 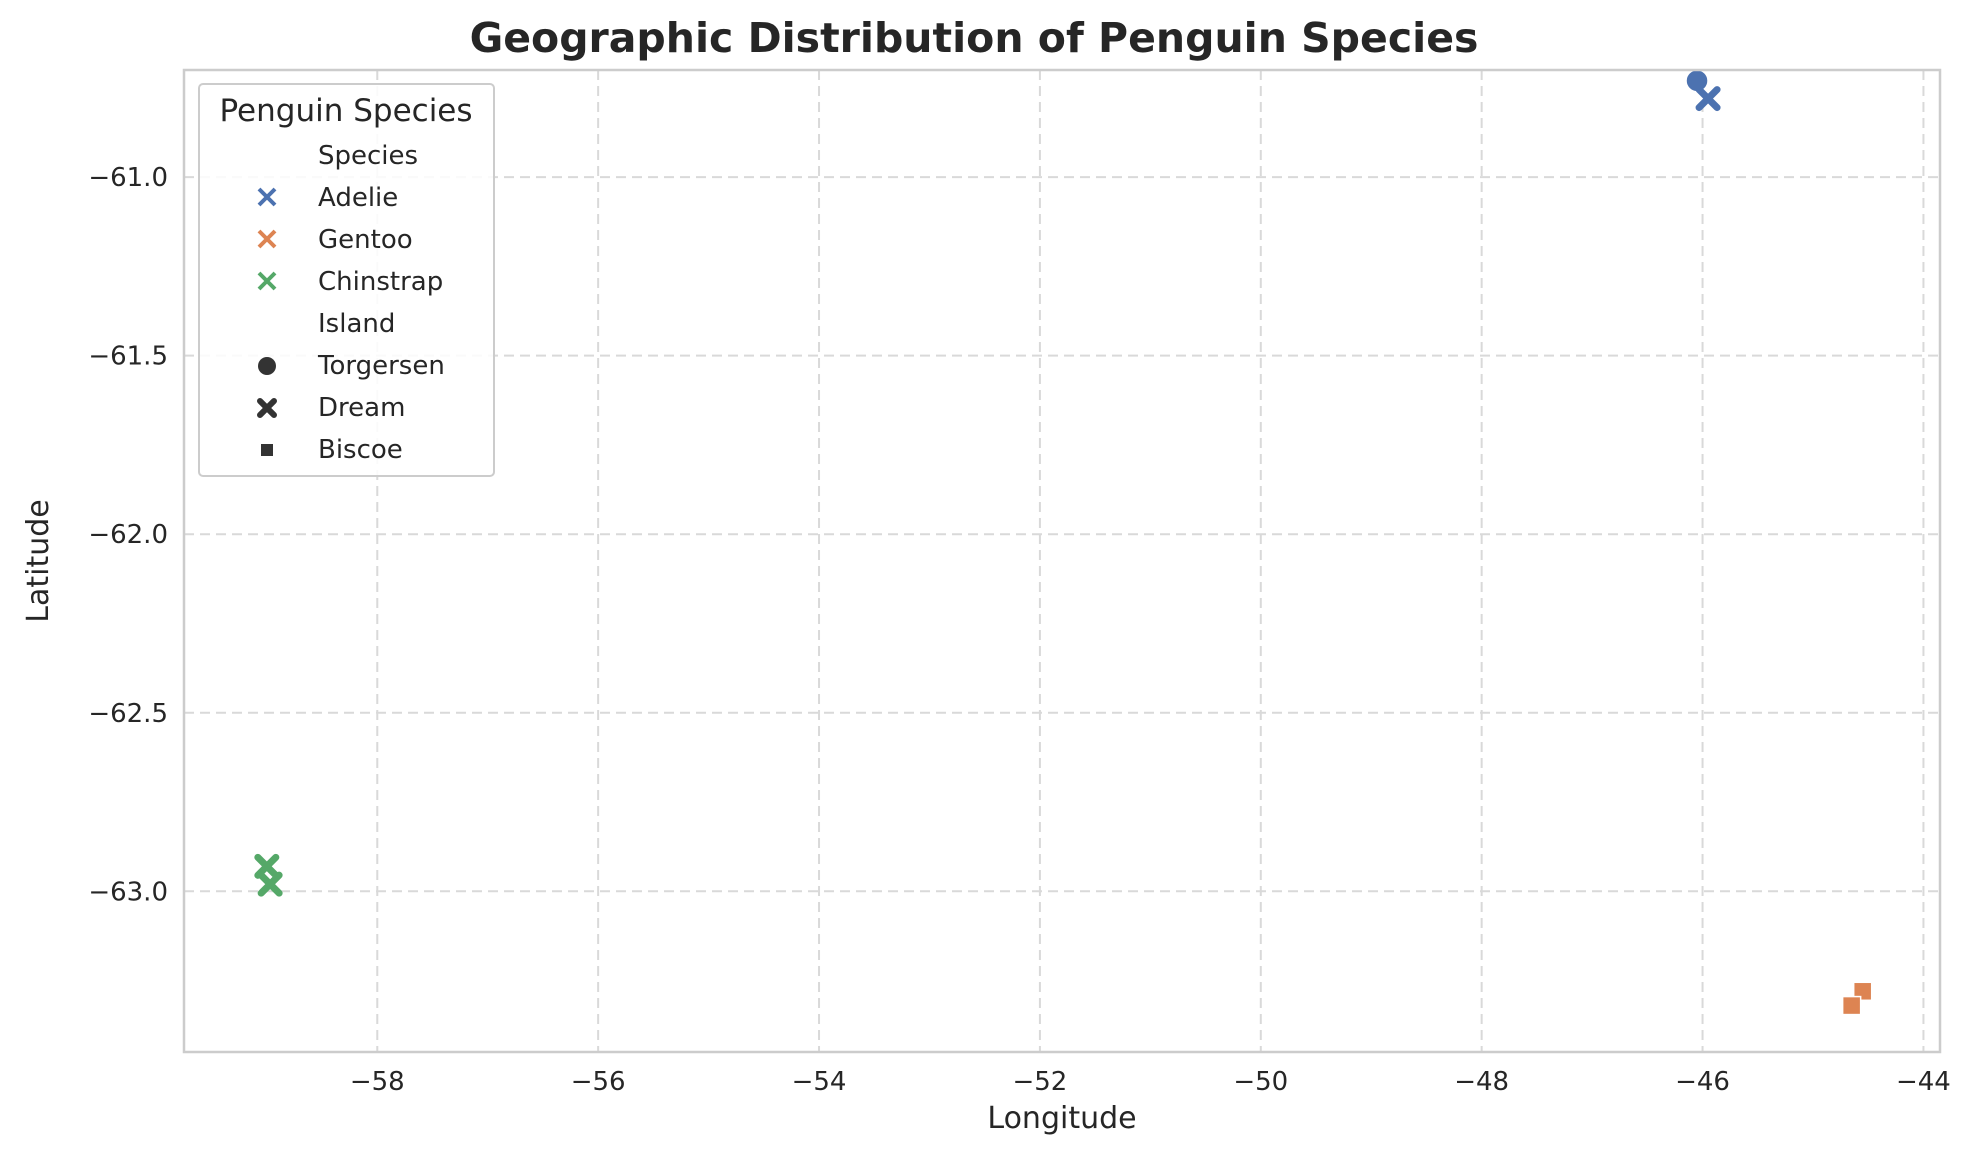 What do you see at coordinates (368, 156) in the screenshot?
I see `legend-hue-heading: Species` at bounding box center [368, 156].